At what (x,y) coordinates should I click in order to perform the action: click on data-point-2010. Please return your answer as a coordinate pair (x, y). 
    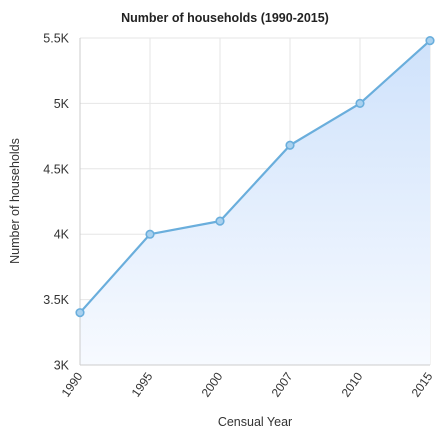
    Looking at the image, I should click on (360, 103).